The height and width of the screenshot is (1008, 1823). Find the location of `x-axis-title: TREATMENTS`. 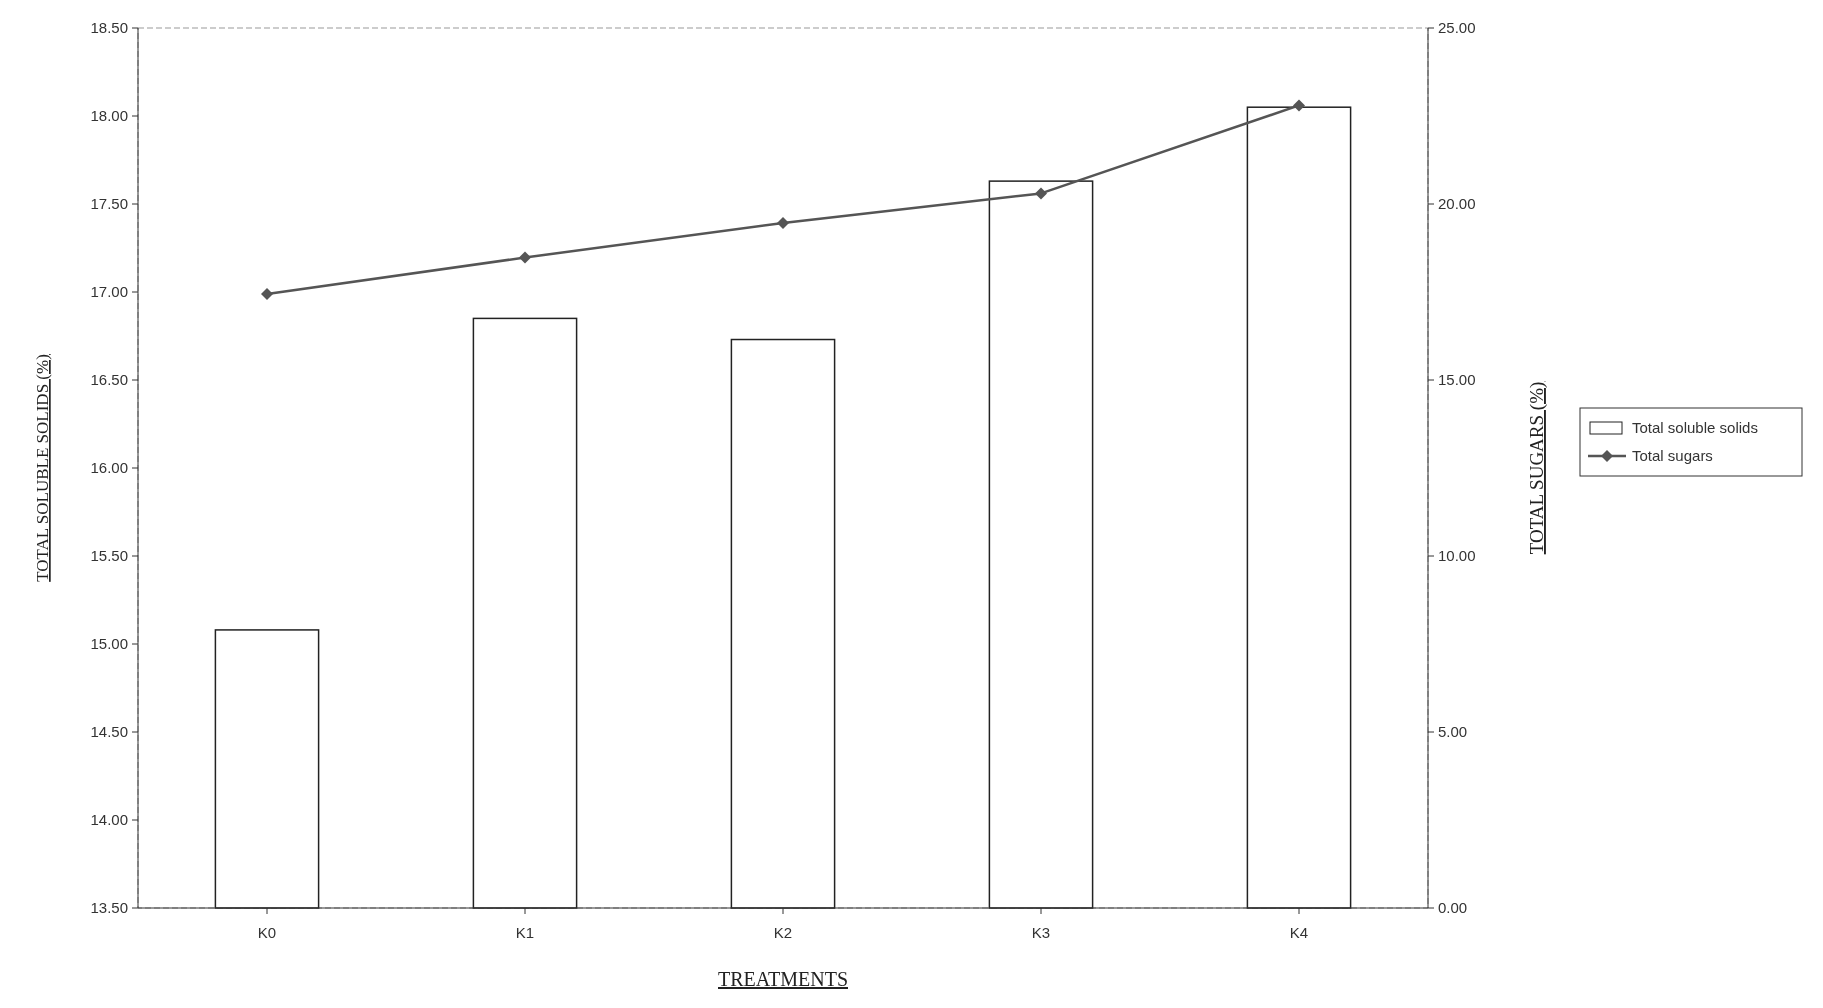

x-axis-title: TREATMENTS is located at coordinates (783, 979).